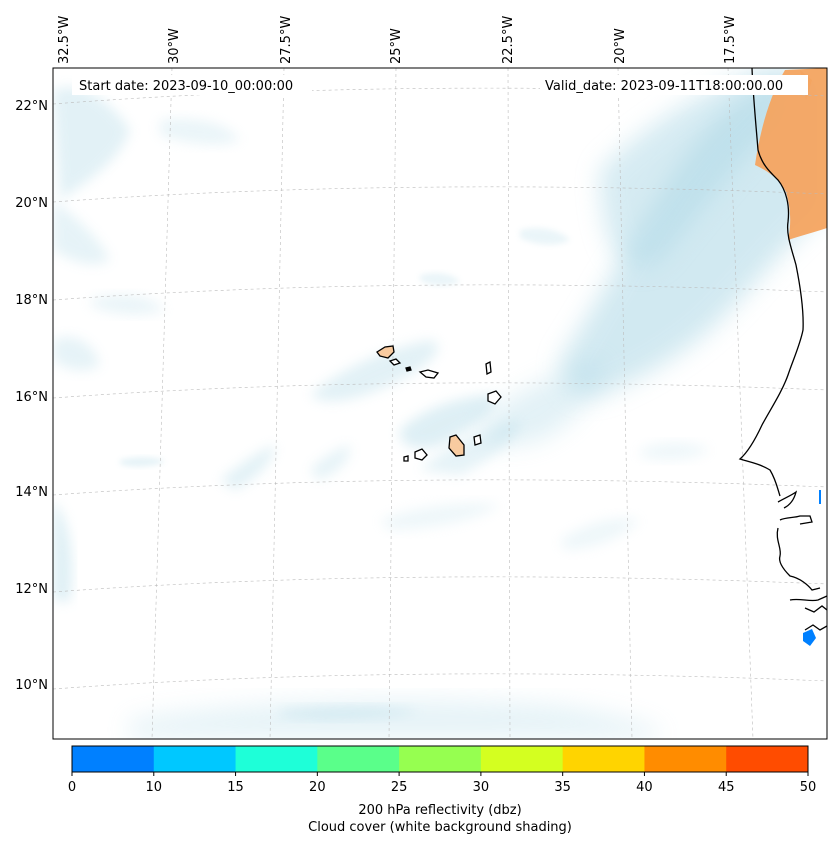 The width and height of the screenshot is (837, 843). What do you see at coordinates (494, 397) in the screenshot?
I see `island-boa-vista` at bounding box center [494, 397].